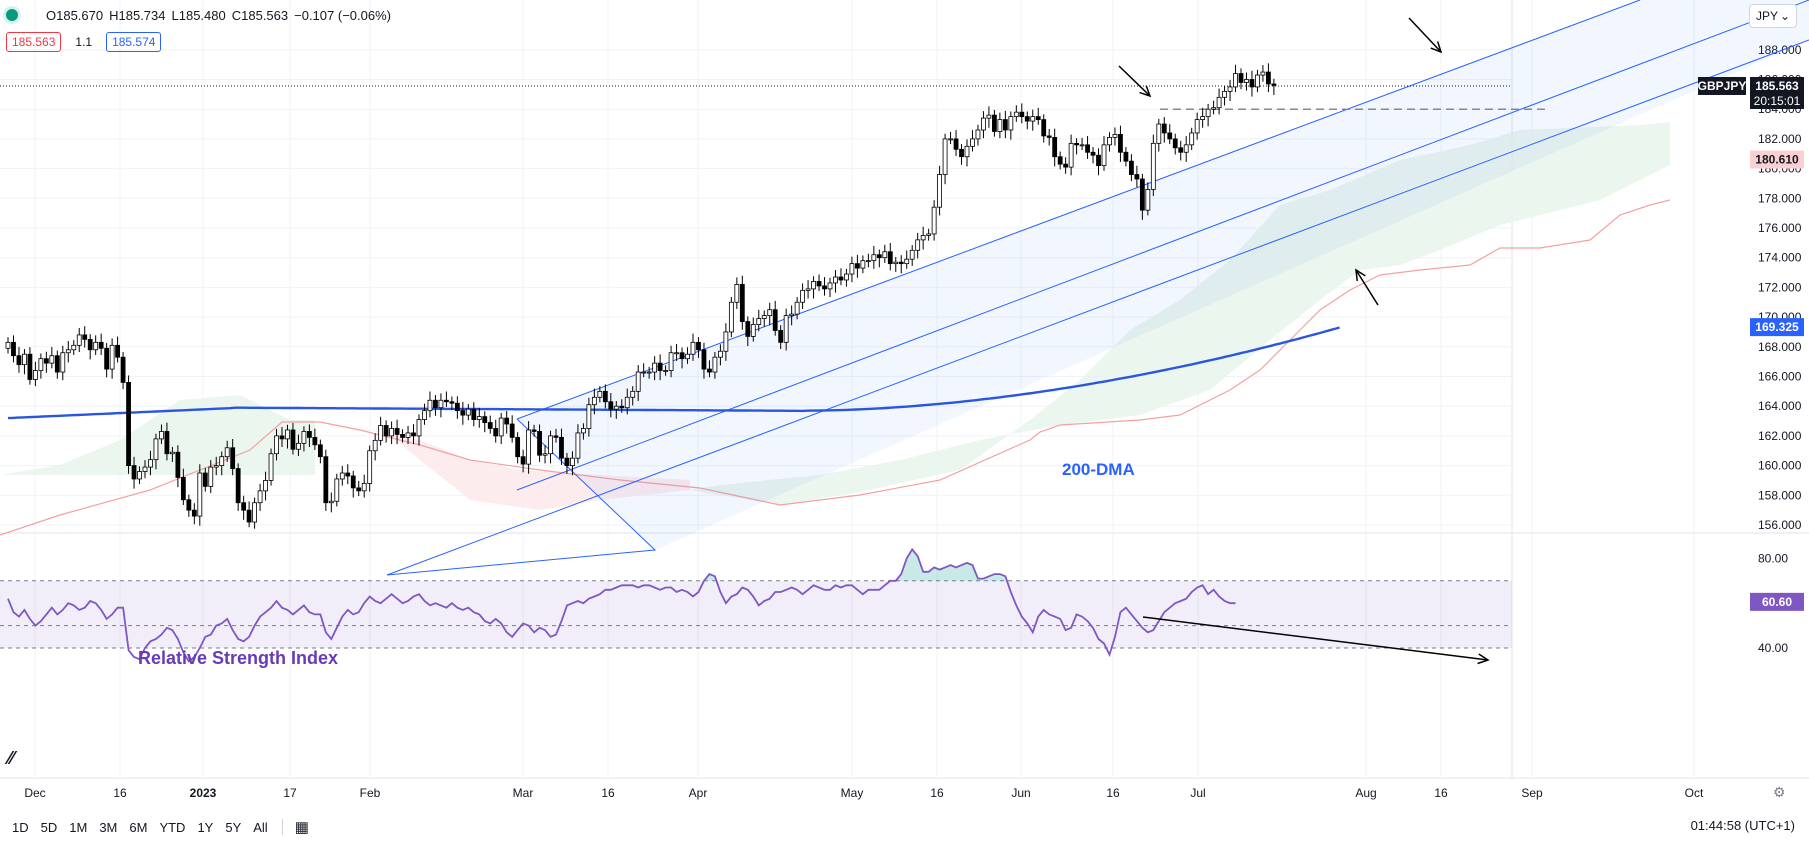 The height and width of the screenshot is (846, 1809). What do you see at coordinates (172, 827) in the screenshot?
I see `range-button-ytd: YTD` at bounding box center [172, 827].